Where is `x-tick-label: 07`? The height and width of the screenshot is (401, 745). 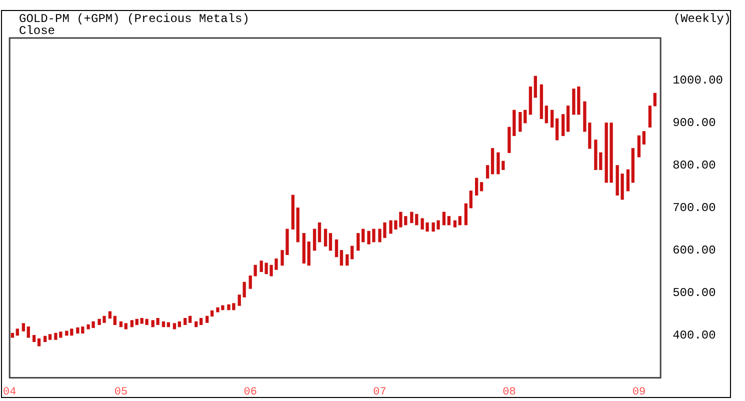 x-tick-label: 07 is located at coordinates (379, 392).